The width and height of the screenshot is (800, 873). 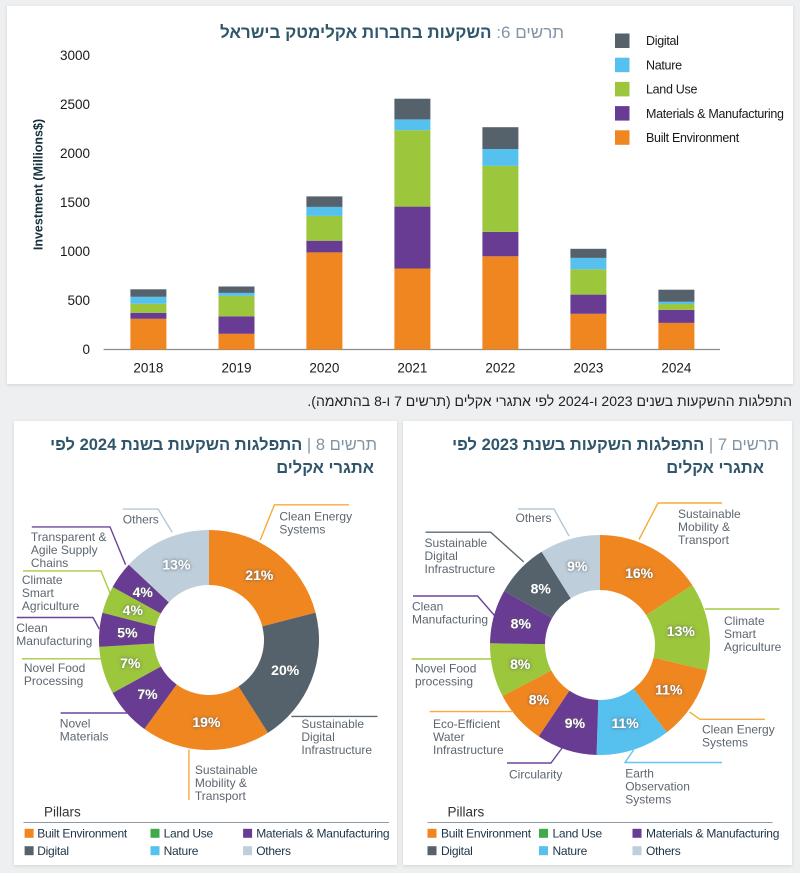 I want to click on svg-text: 21%, so click(x=259, y=575).